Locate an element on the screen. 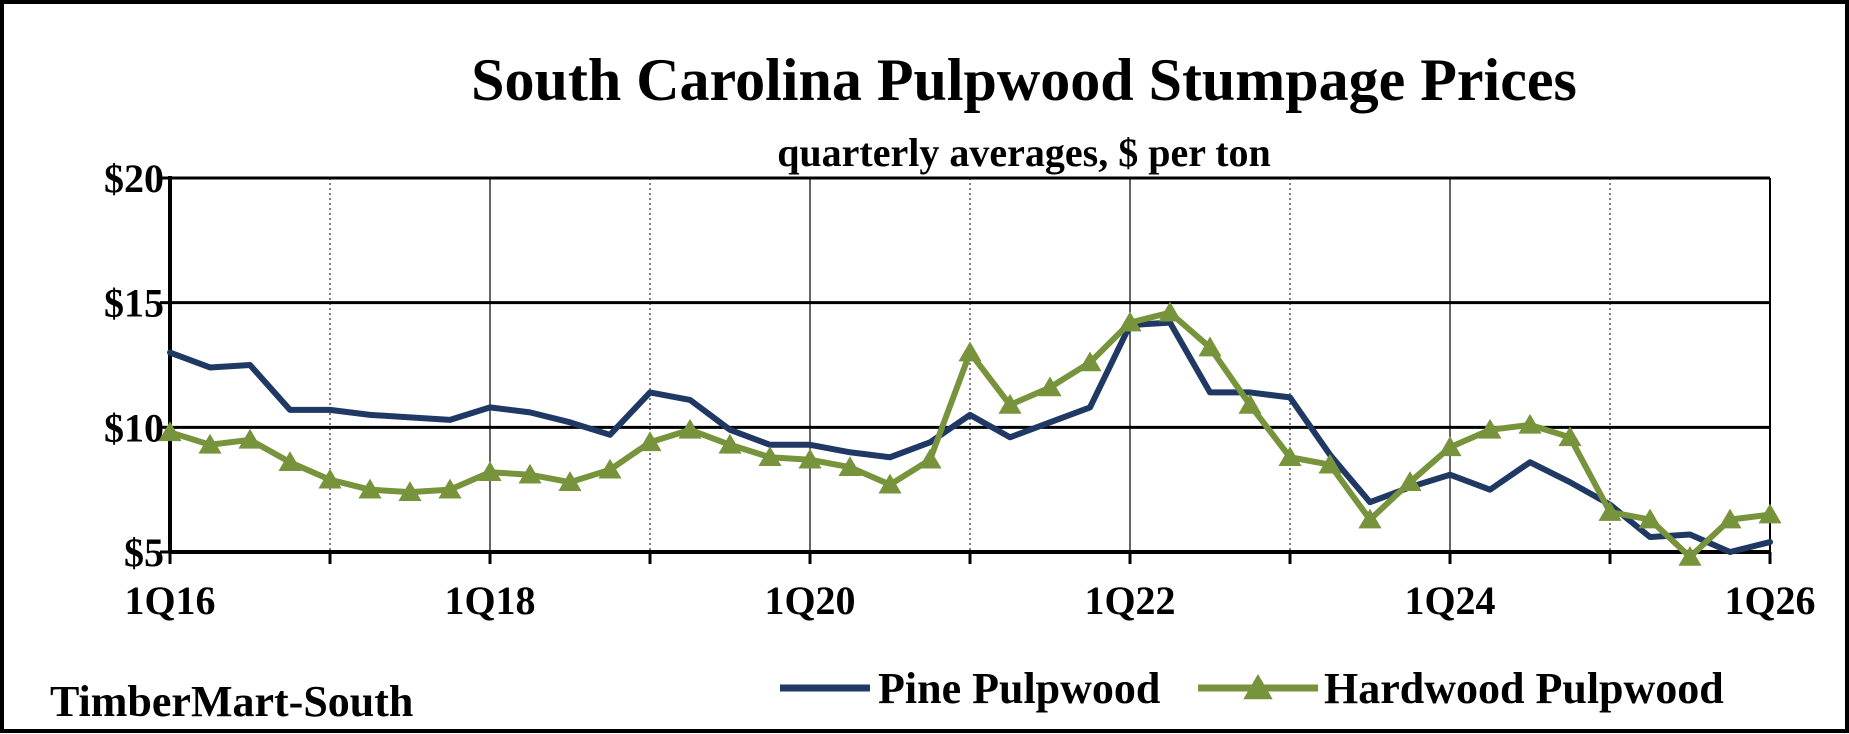  x-tick-label: 1Q20 is located at coordinates (809, 600).